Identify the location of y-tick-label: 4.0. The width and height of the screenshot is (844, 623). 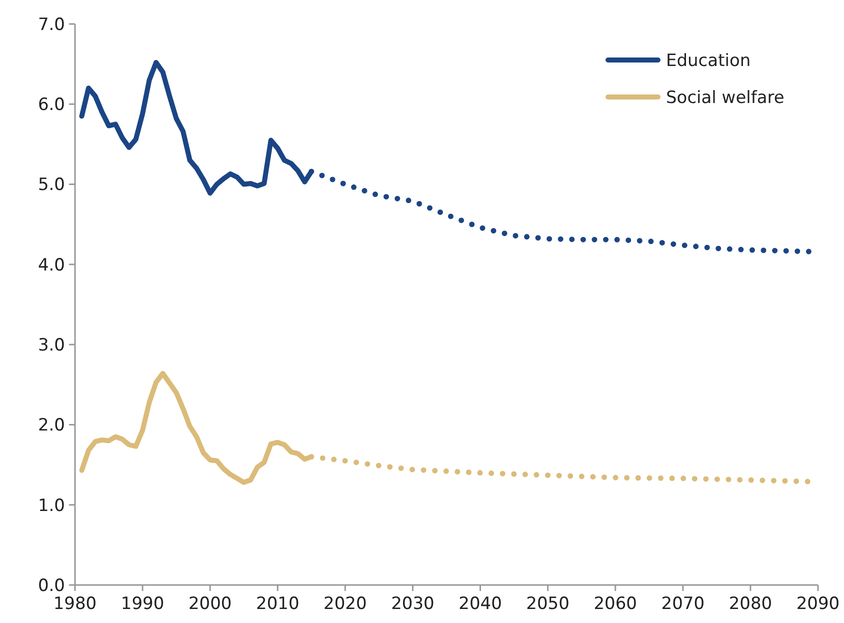
(51, 265).